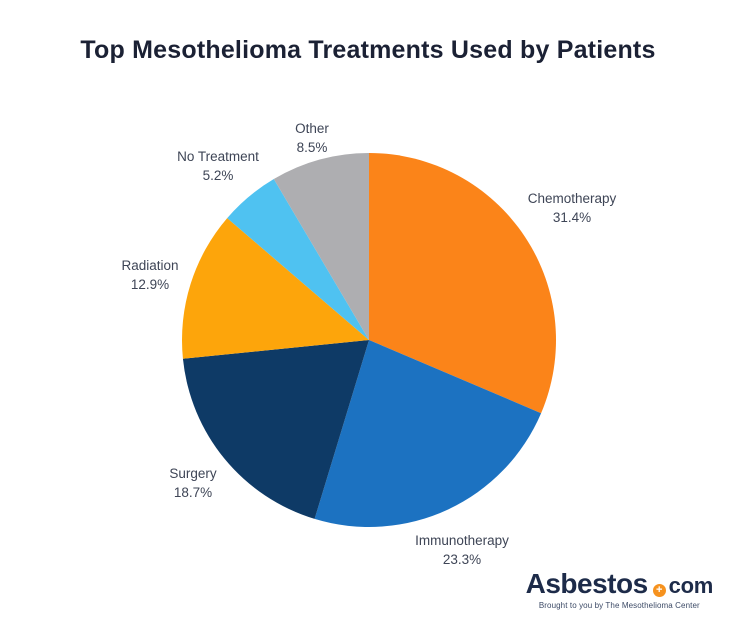 This screenshot has height=629, width=736. I want to click on pie-slice-surgery, so click(275, 429).